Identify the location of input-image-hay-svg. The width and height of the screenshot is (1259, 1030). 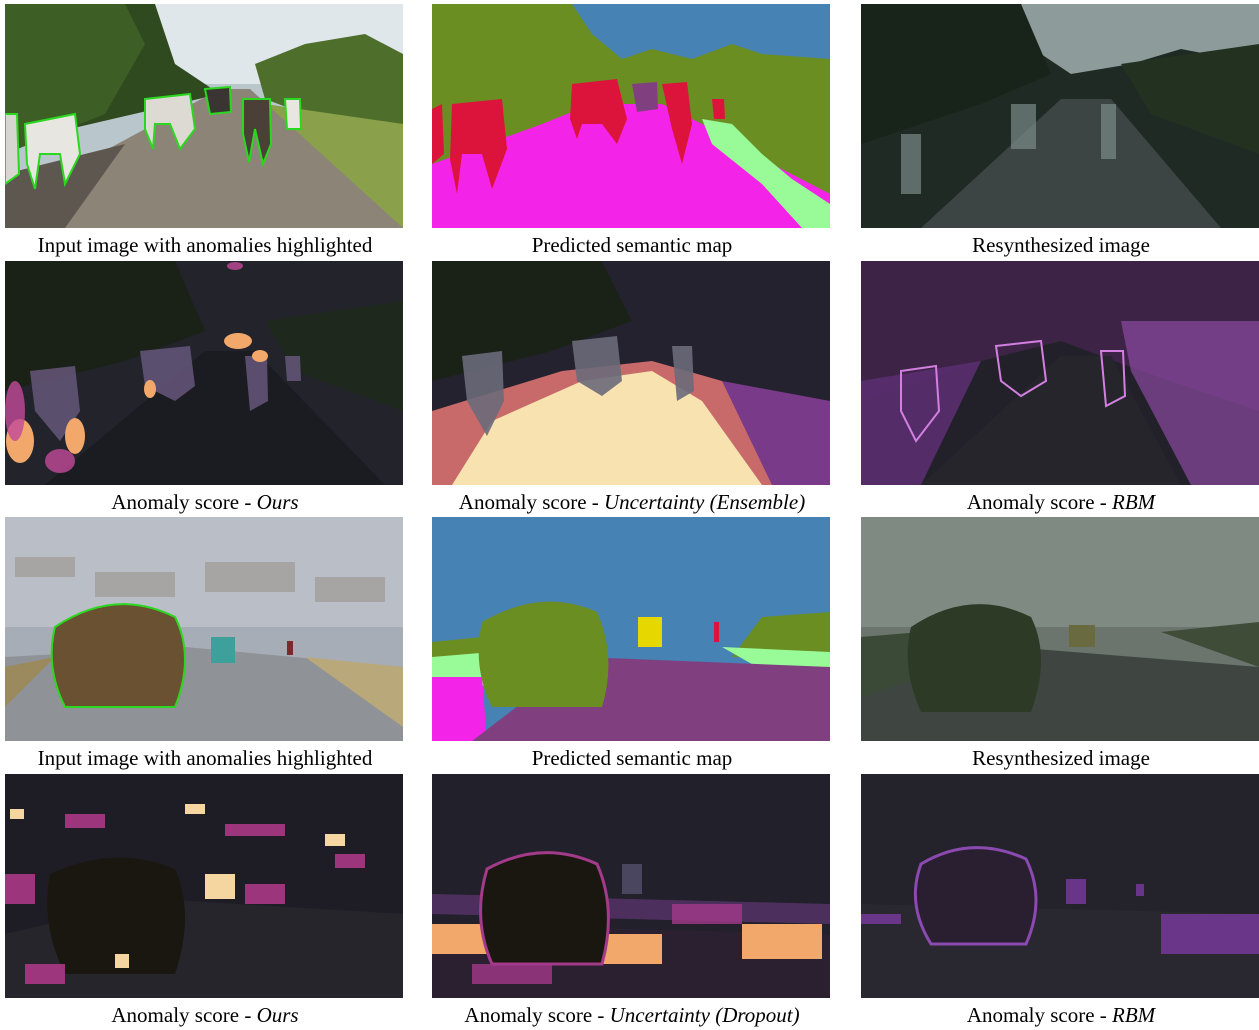
(204, 629).